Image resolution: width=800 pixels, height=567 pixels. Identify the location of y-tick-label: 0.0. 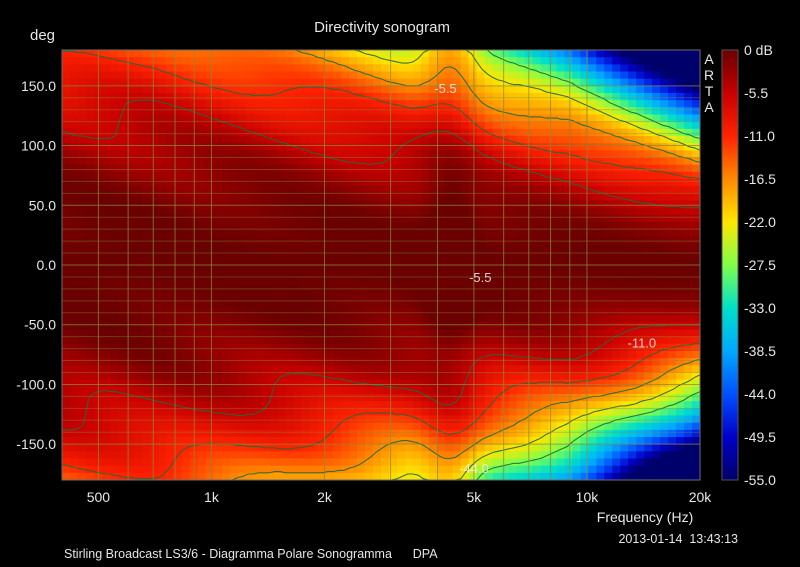
(47, 265).